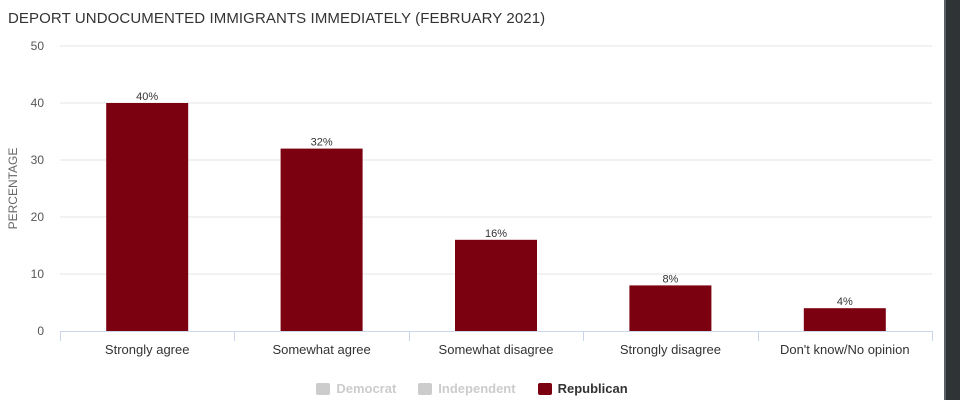 The image size is (960, 400). Describe the element at coordinates (38, 217) in the screenshot. I see `y-tick-label: 20` at that location.